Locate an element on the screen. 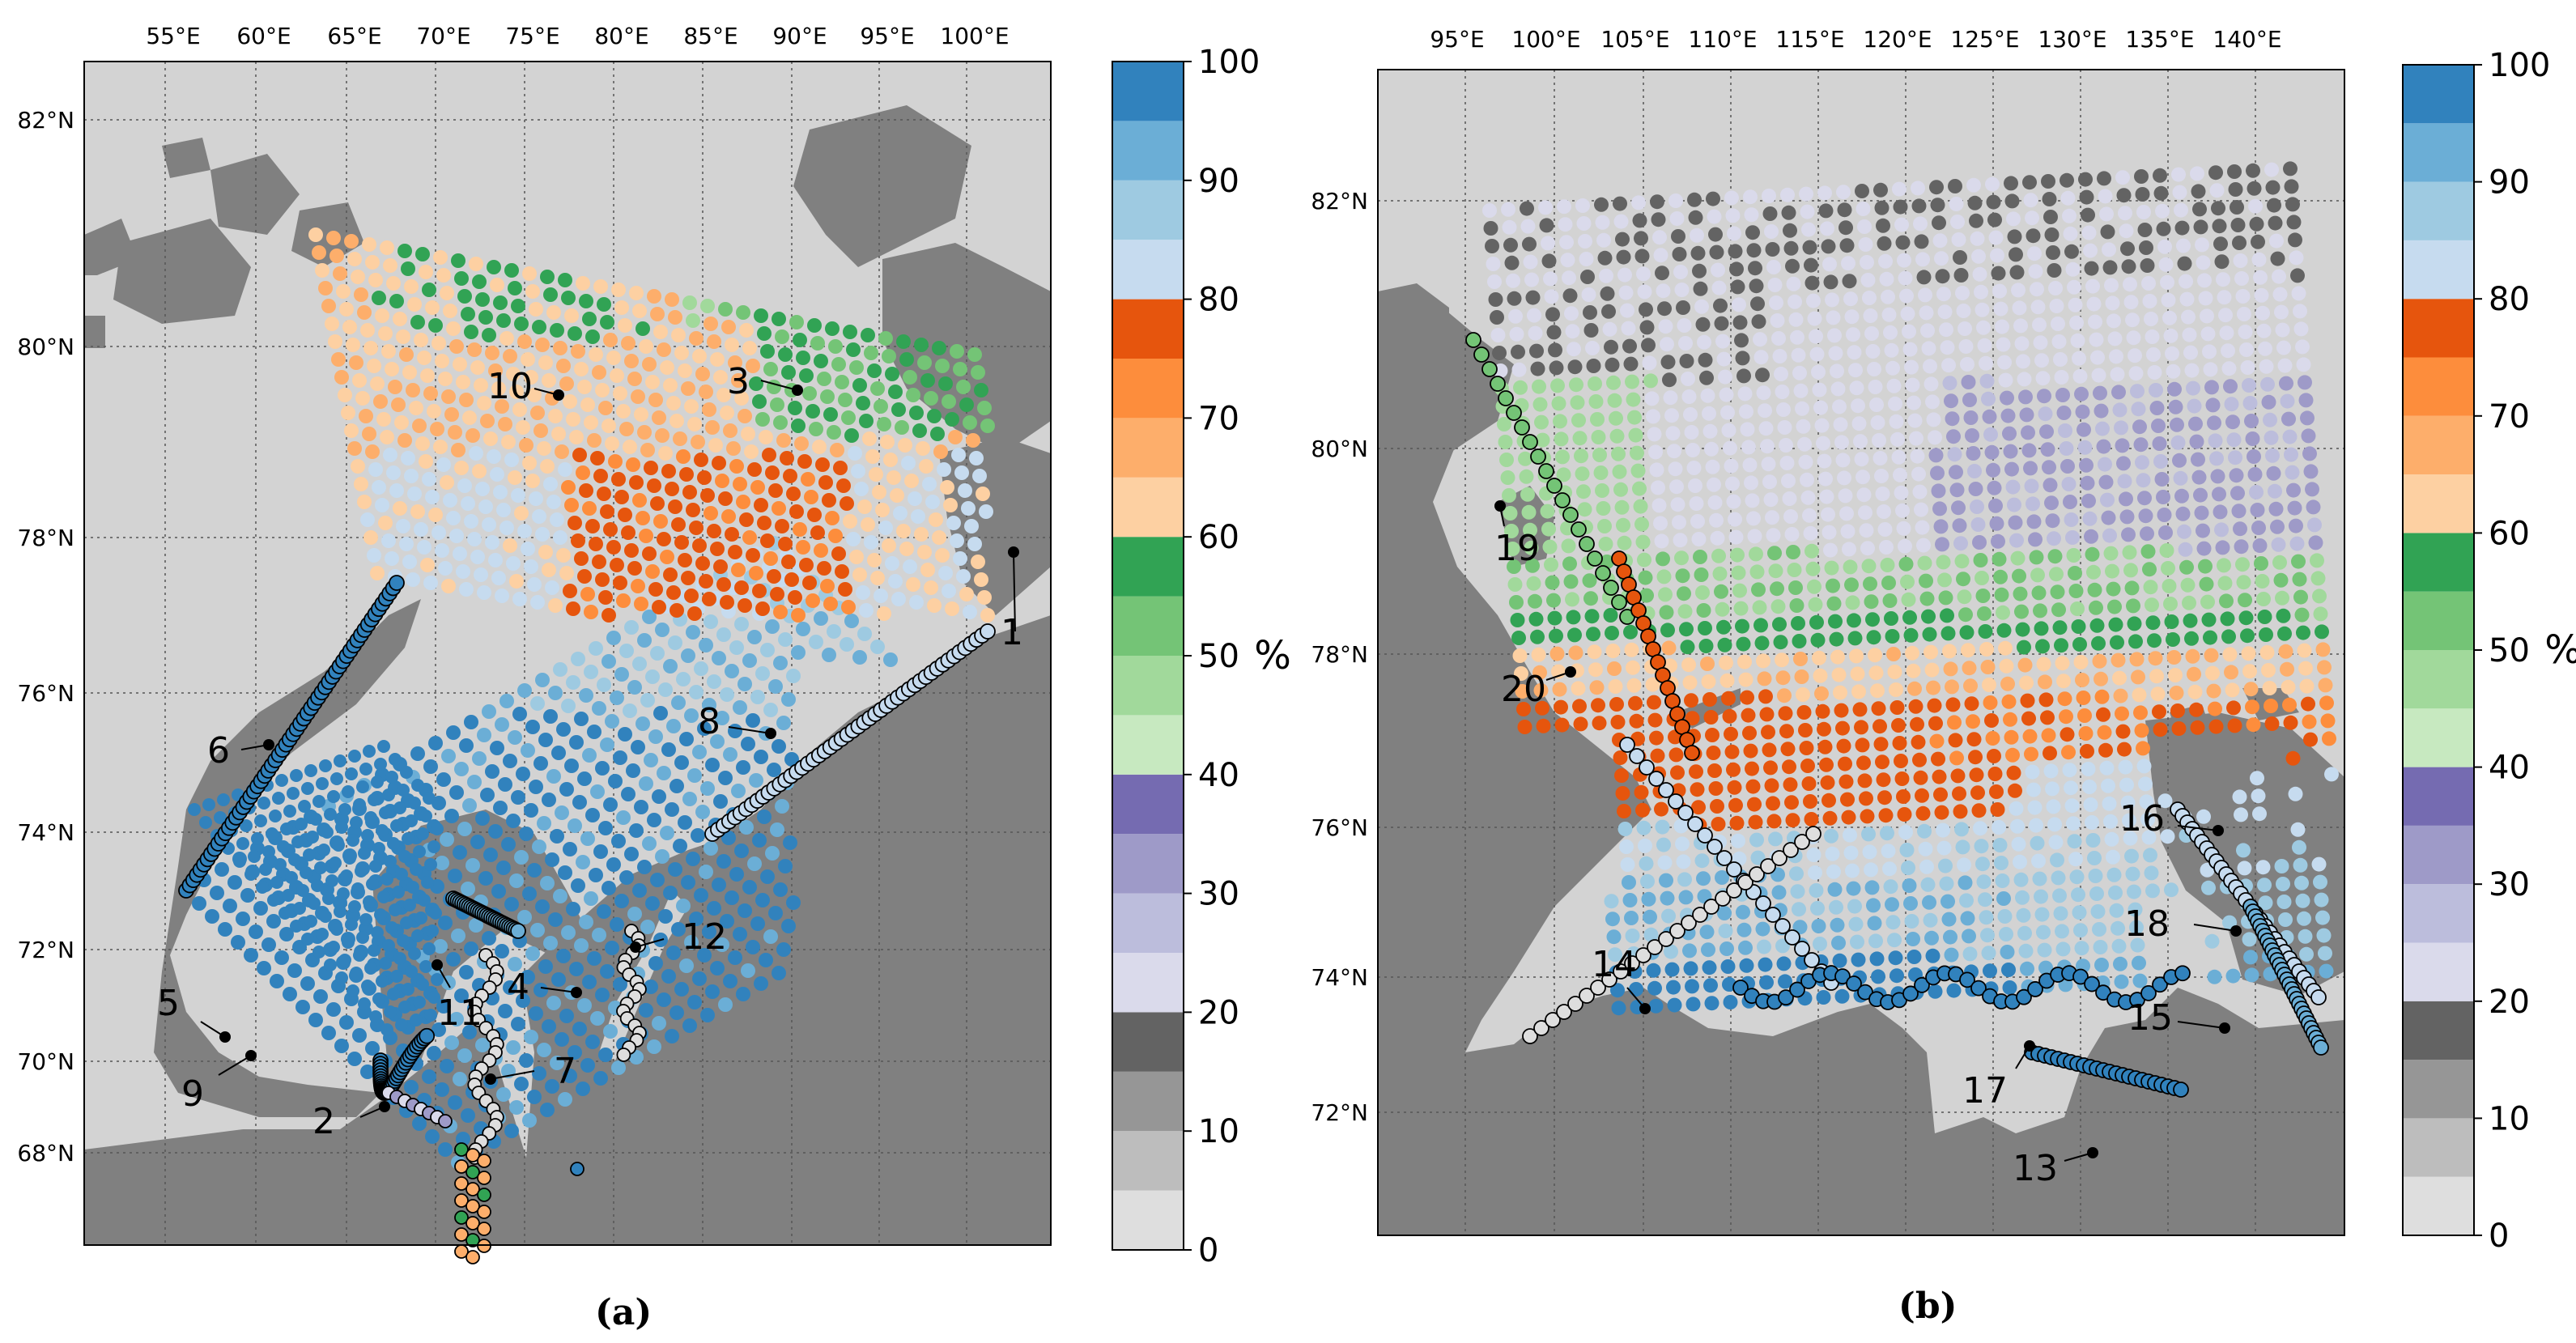 The height and width of the screenshot is (1343, 2576). station-marker is located at coordinates (559, 395).